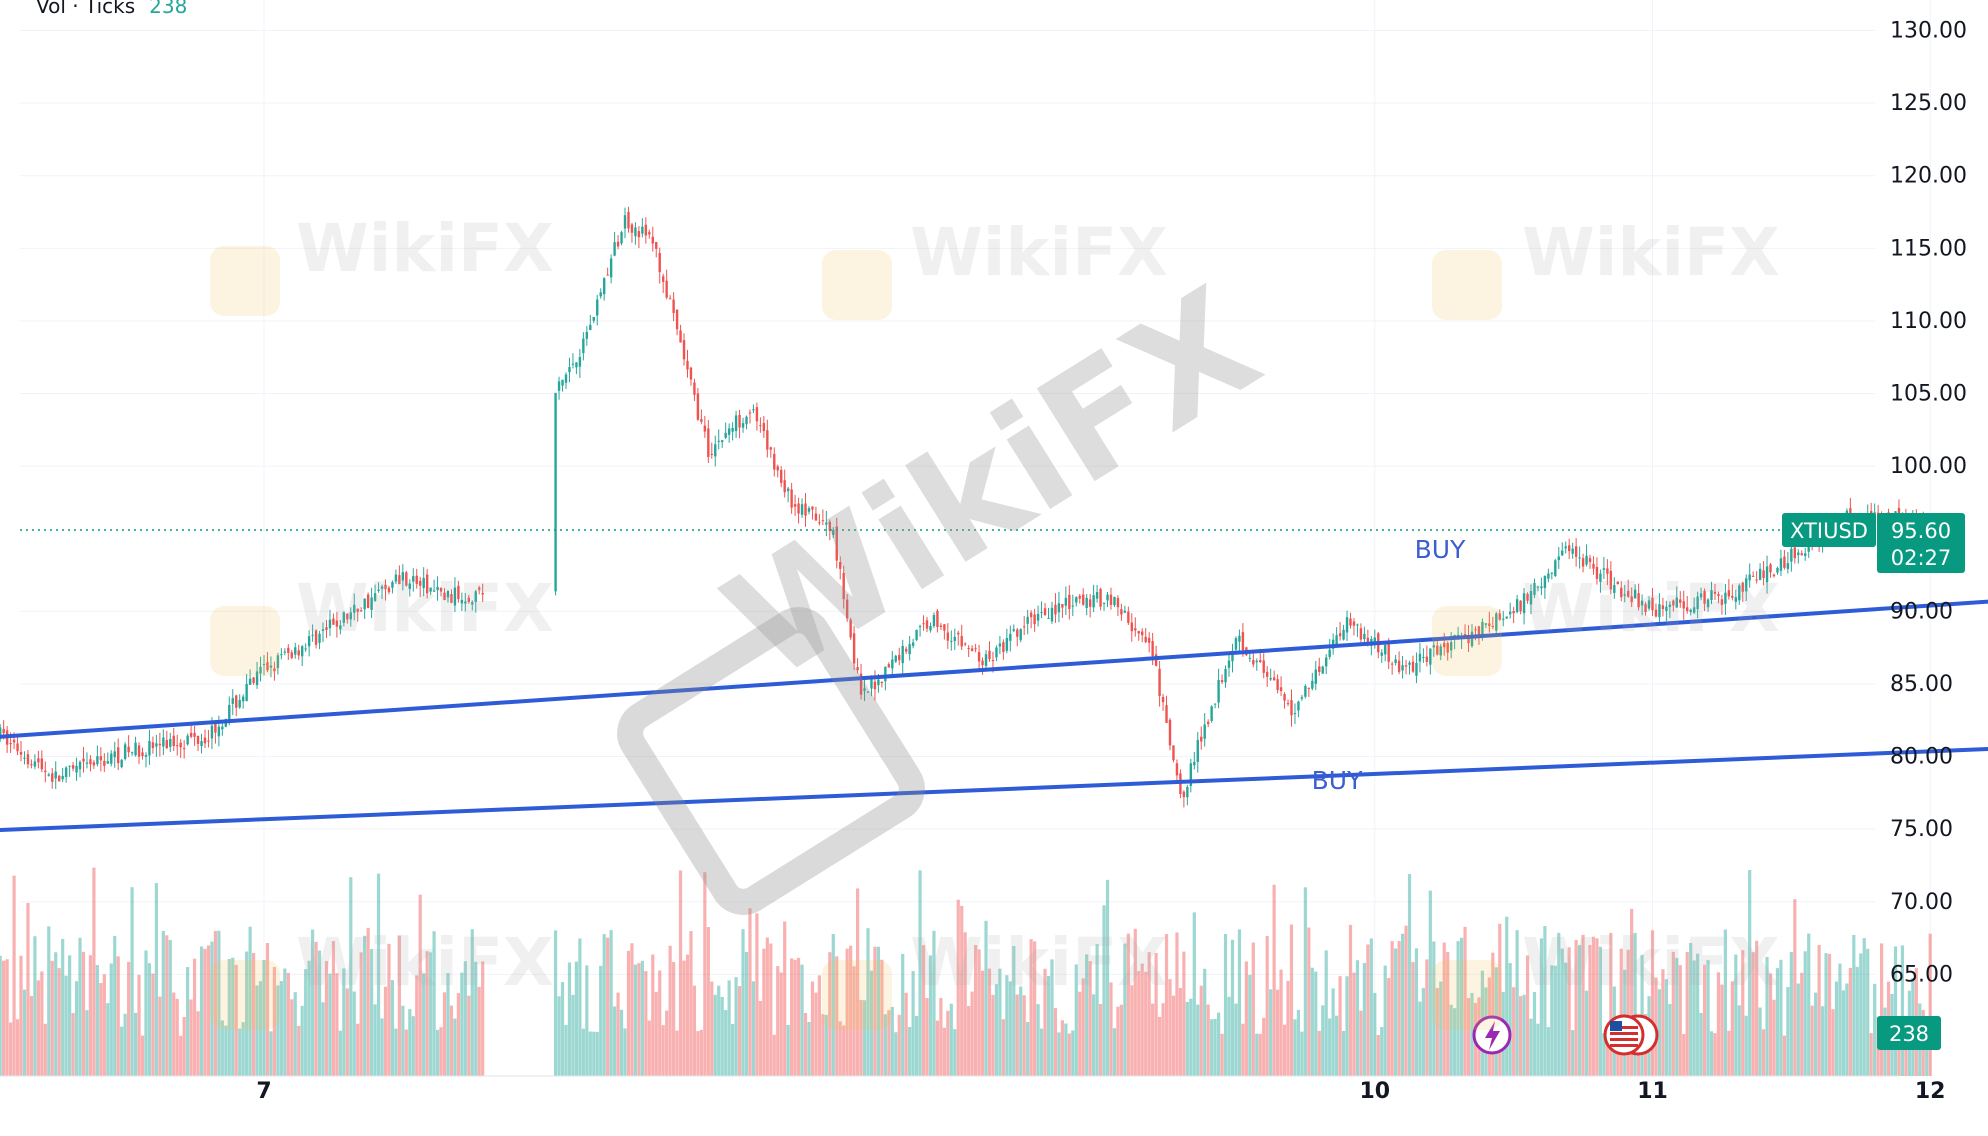 The image size is (1988, 1136). What do you see at coordinates (1921, 558) in the screenshot?
I see `countdown-label: 02:27` at bounding box center [1921, 558].